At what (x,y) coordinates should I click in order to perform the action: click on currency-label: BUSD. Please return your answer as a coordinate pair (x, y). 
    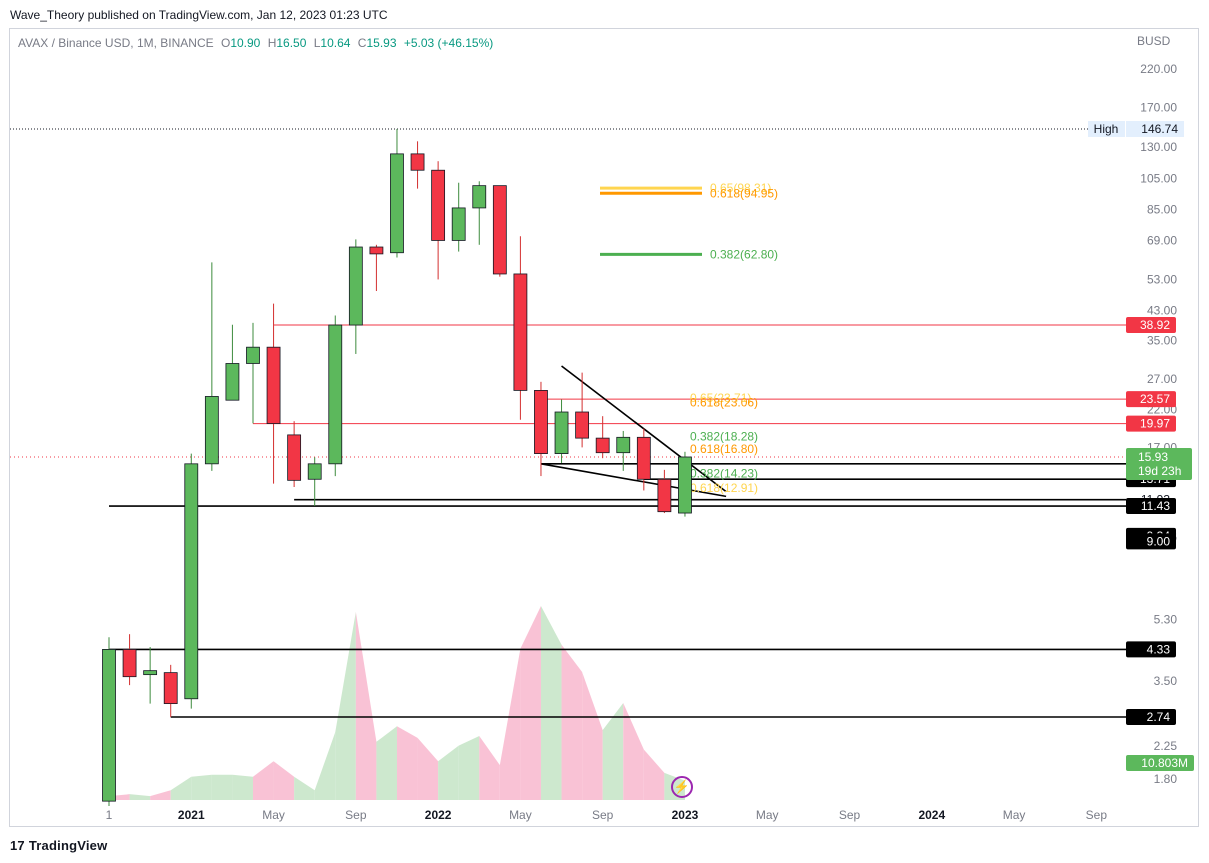
    Looking at the image, I should click on (1154, 41).